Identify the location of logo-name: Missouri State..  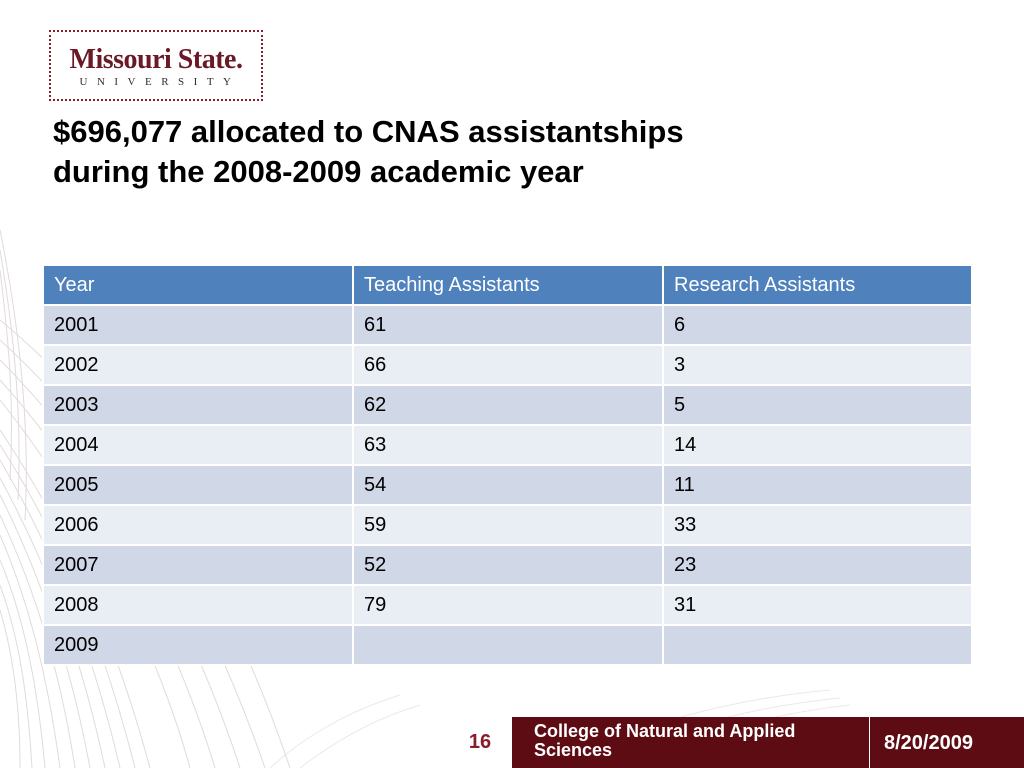
(156, 59).